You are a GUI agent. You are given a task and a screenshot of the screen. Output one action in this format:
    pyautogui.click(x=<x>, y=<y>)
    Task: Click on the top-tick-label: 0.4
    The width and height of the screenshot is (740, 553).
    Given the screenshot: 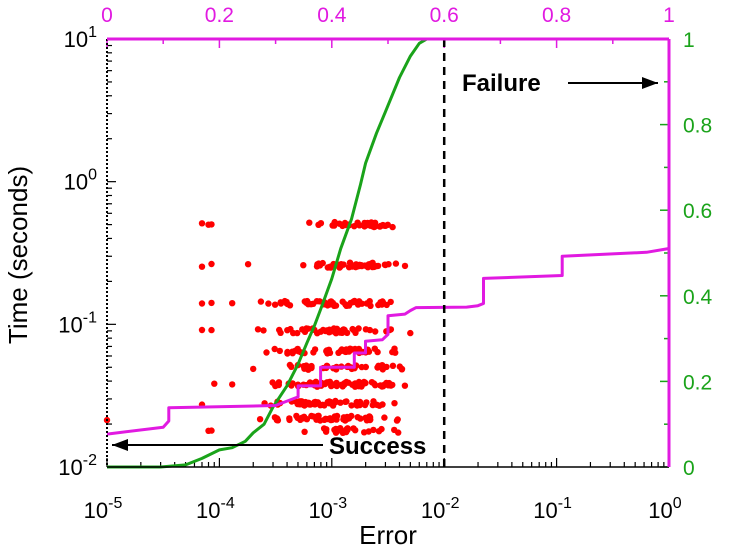 What is the action you would take?
    pyautogui.click(x=332, y=15)
    